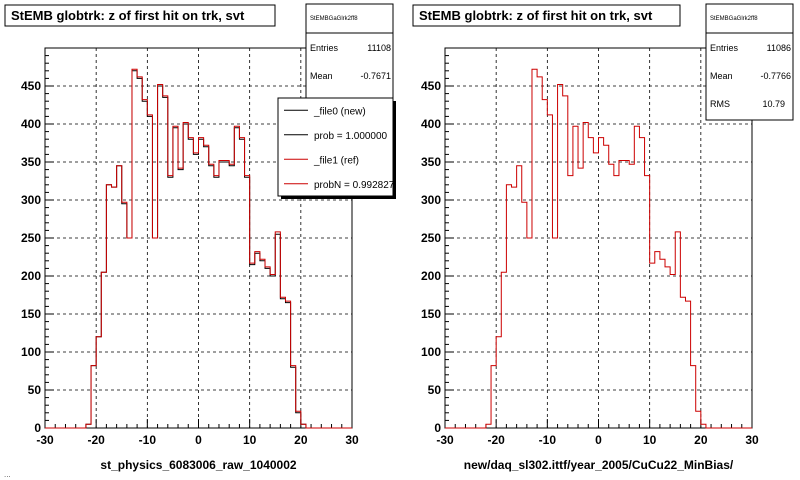 This screenshot has height=480, width=800. What do you see at coordinates (773, 104) in the screenshot?
I see `stats-rms-value: 10.79` at bounding box center [773, 104].